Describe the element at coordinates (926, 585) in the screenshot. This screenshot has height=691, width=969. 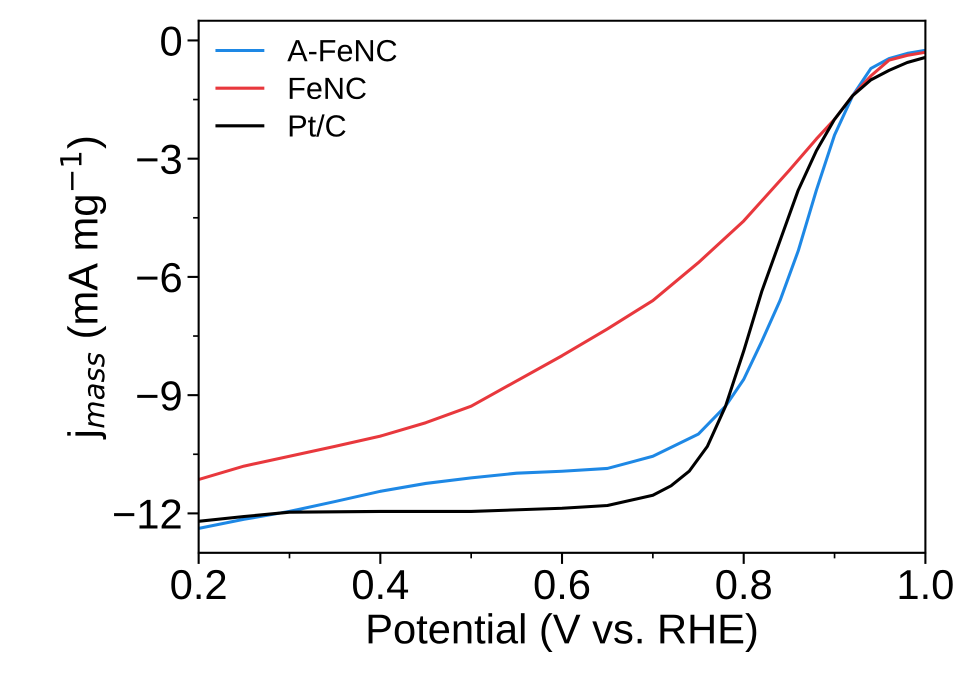
I see `x-tick-label: 1.0` at that location.